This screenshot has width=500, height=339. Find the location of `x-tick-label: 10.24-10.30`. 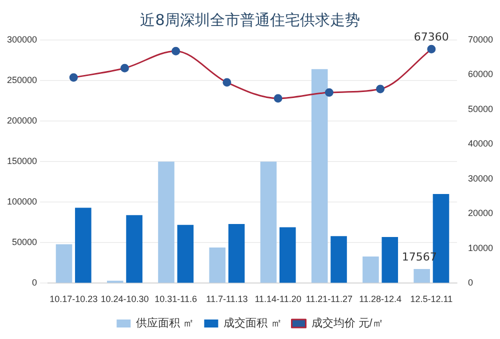

x-tick-label: 10.24-10.30 is located at coordinates (124, 299).